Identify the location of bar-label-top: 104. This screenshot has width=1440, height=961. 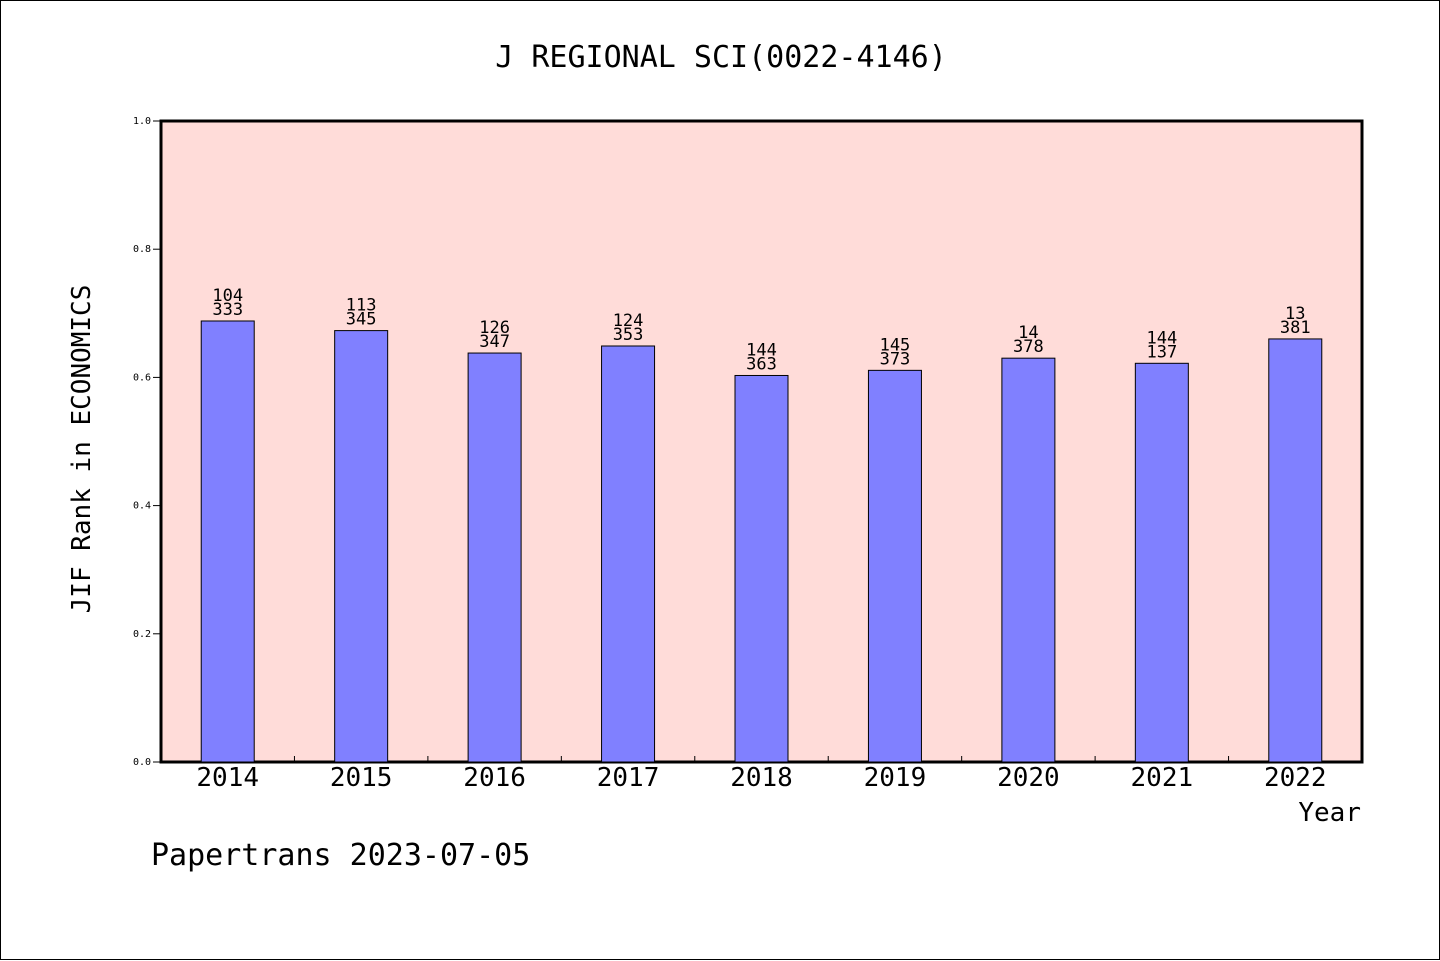
(227, 296).